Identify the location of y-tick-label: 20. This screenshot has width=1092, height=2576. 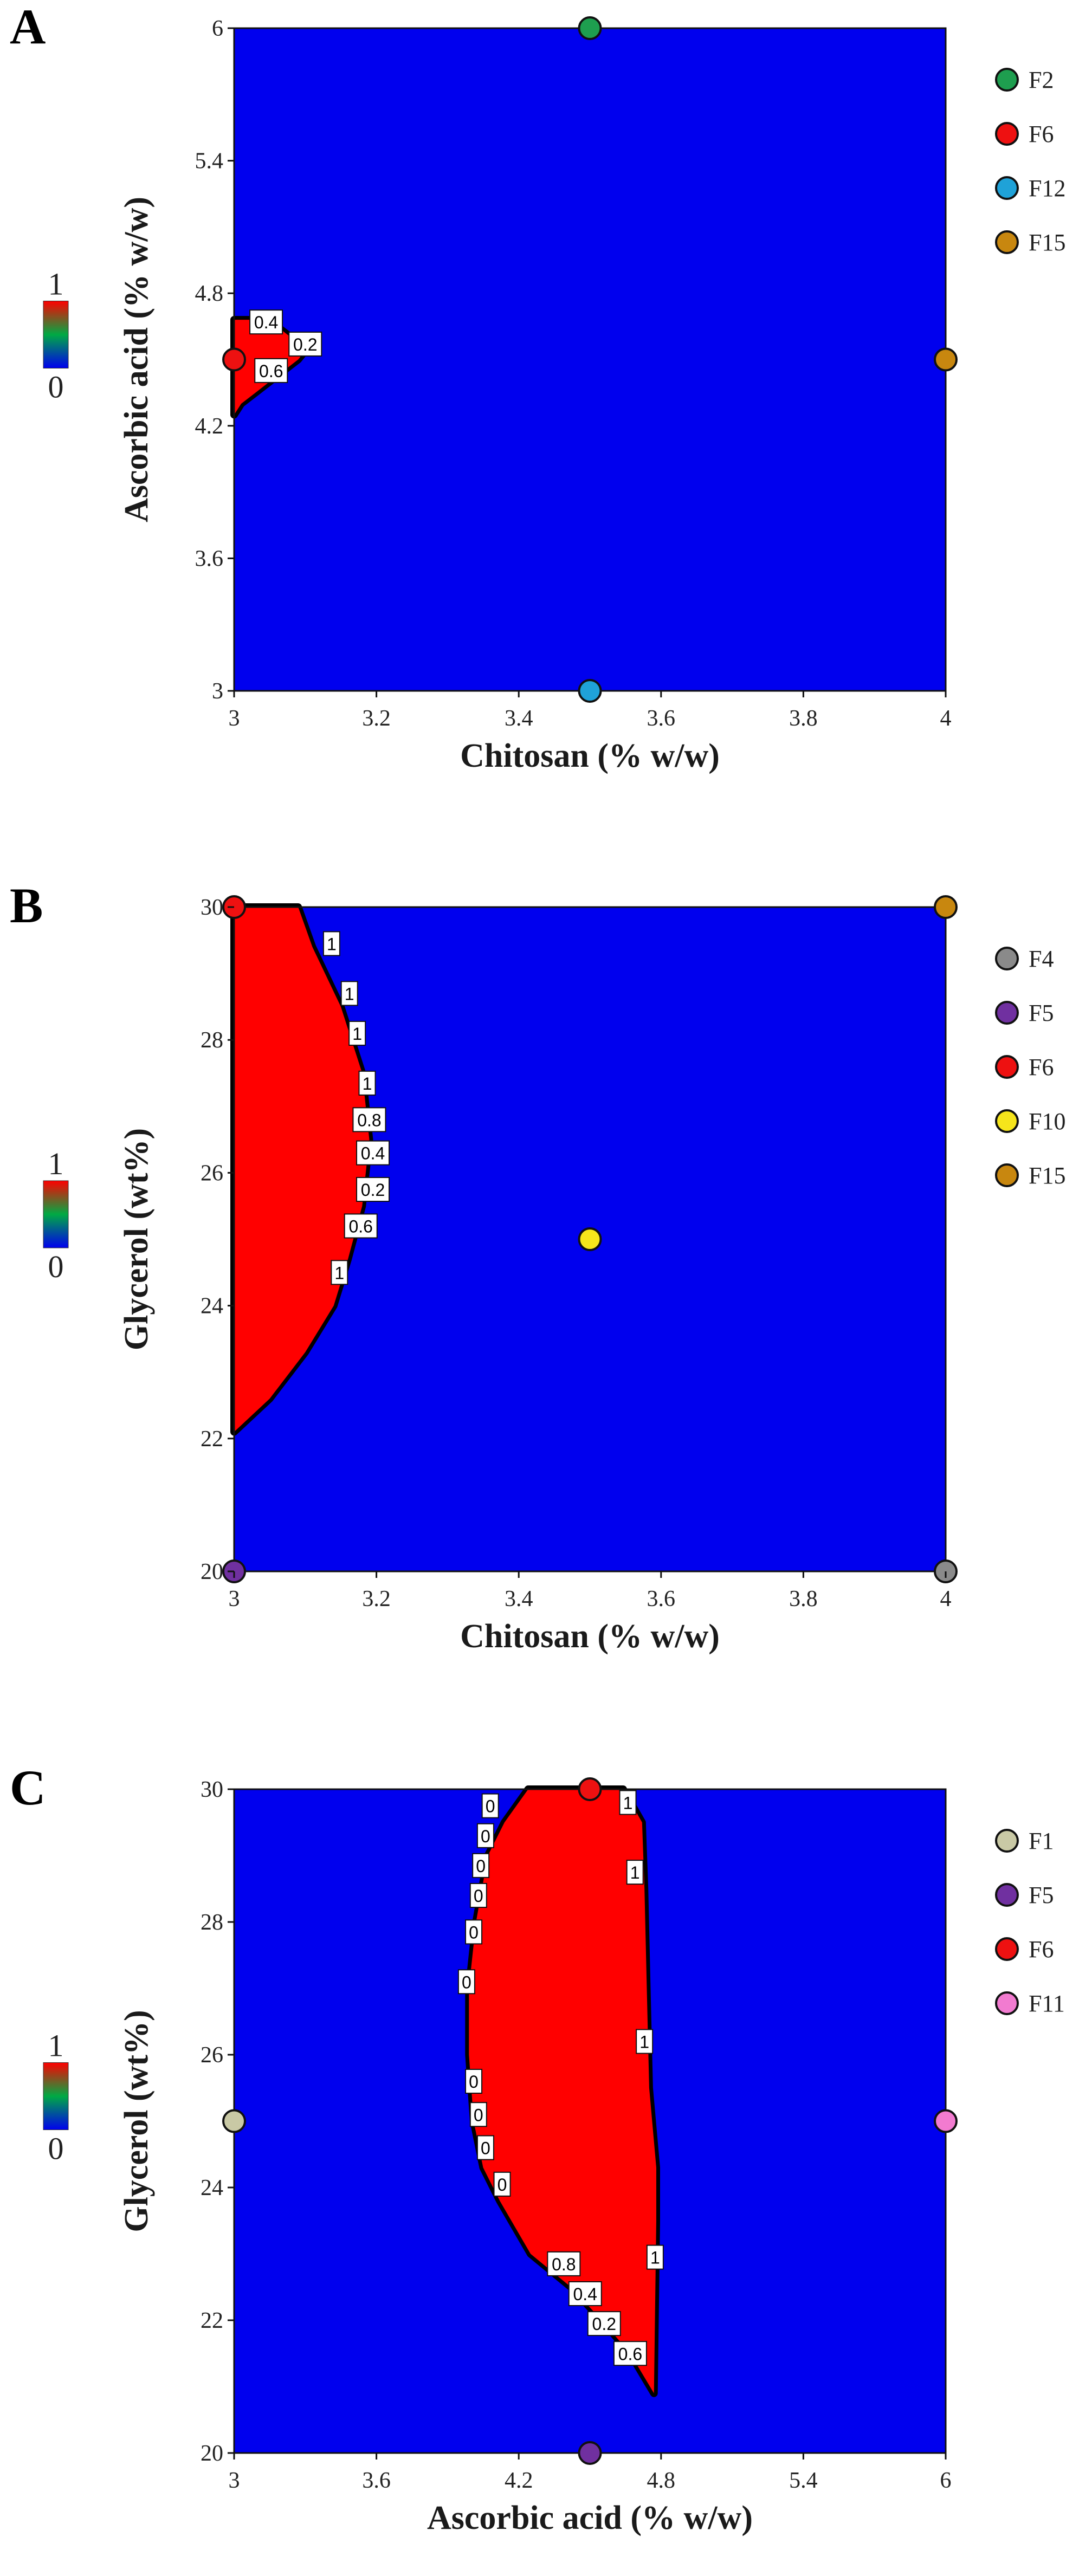
(212, 2453).